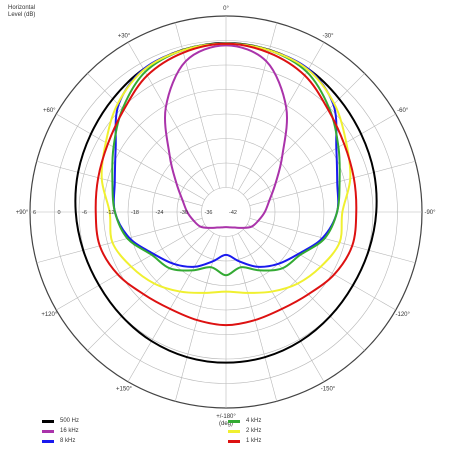 This screenshot has height=452, width=452. What do you see at coordinates (402, 315) in the screenshot?
I see `angle-tick-label: -120°` at bounding box center [402, 315].